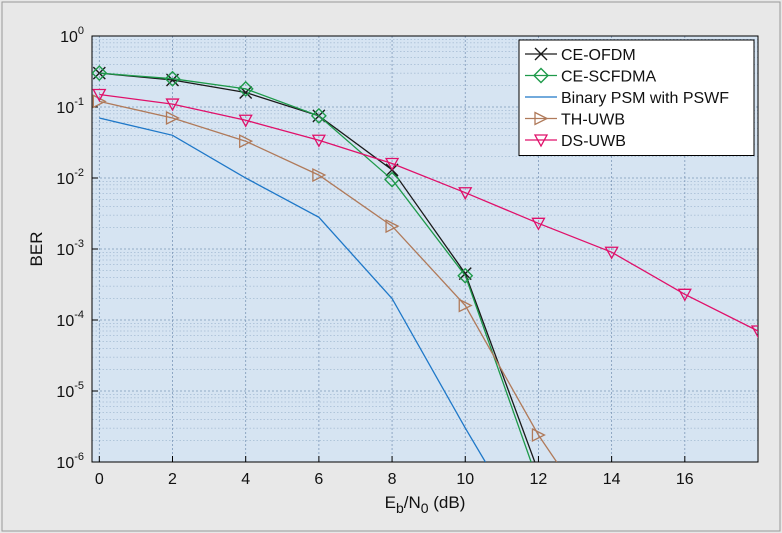 The height and width of the screenshot is (533, 782). Describe the element at coordinates (593, 120) in the screenshot. I see `legend-label: TH-UWB` at that location.